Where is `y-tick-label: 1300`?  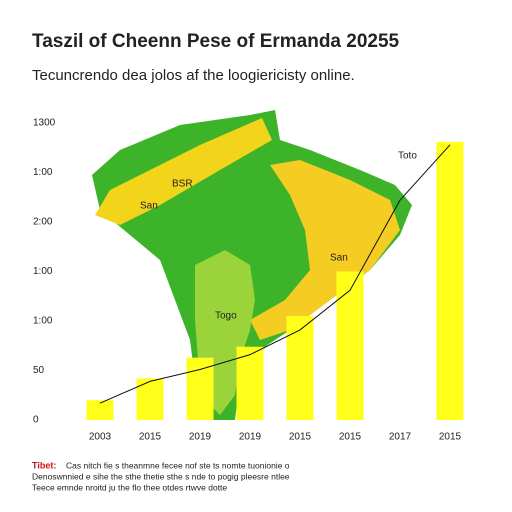 y-tick-label: 1300 is located at coordinates (44, 123).